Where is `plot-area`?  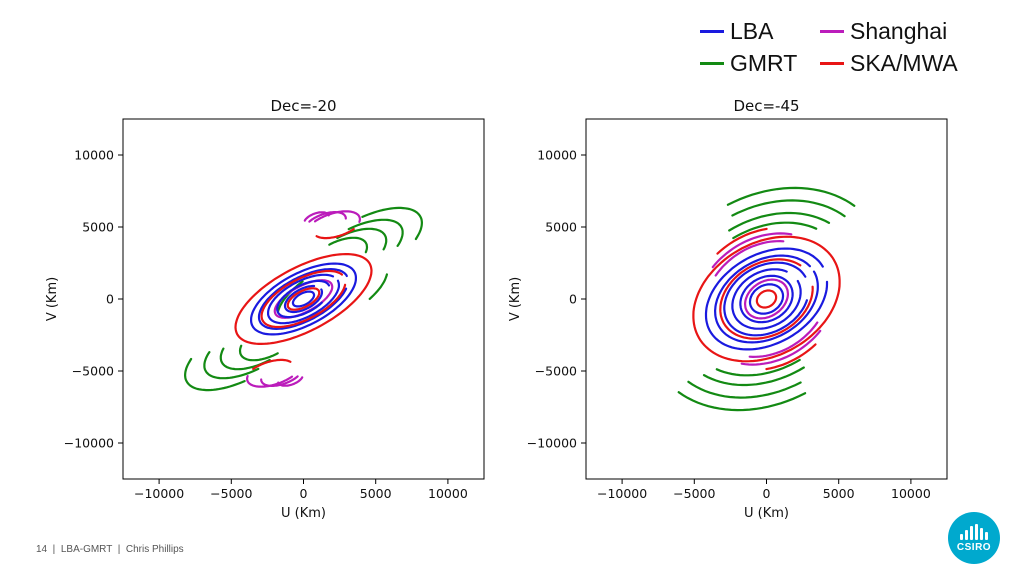 plot-area is located at coordinates (766, 299).